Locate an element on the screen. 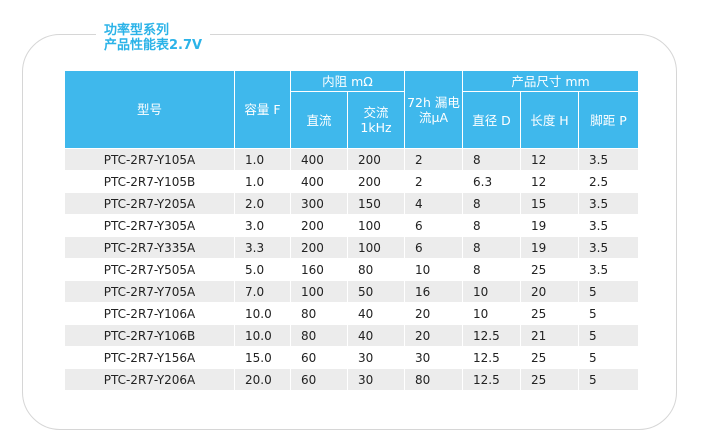 The image size is (701, 439). cell-model: PTC-2R7-Y705A is located at coordinates (149, 291).